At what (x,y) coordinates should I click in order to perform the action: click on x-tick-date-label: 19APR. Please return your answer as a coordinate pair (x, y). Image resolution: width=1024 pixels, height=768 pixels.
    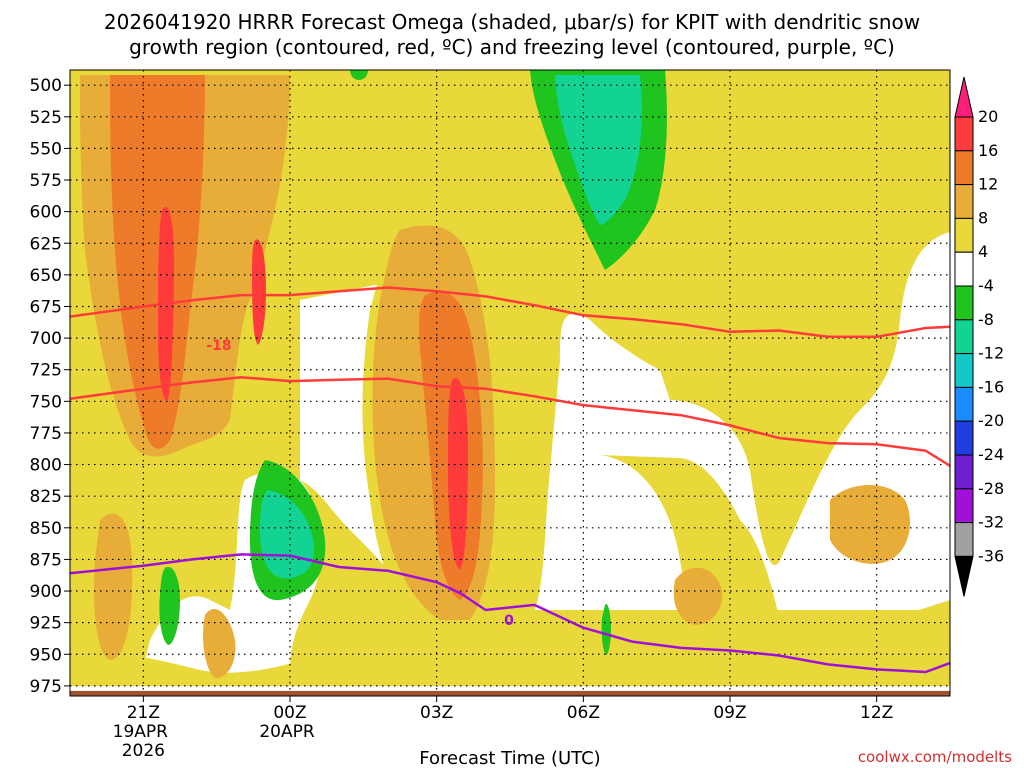
    Looking at the image, I should click on (141, 732).